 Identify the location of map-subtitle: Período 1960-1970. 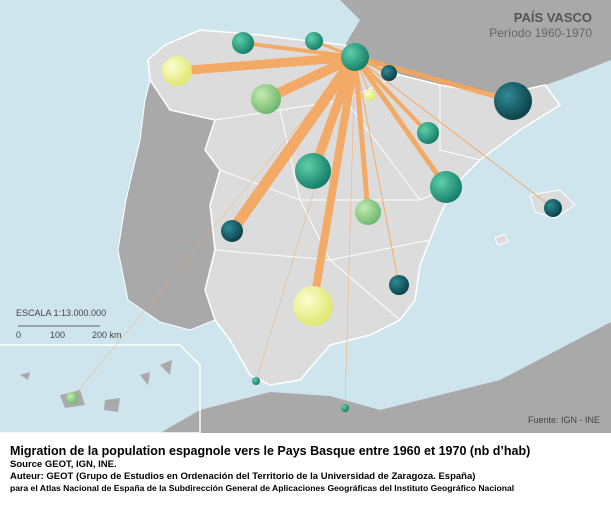
(540, 33).